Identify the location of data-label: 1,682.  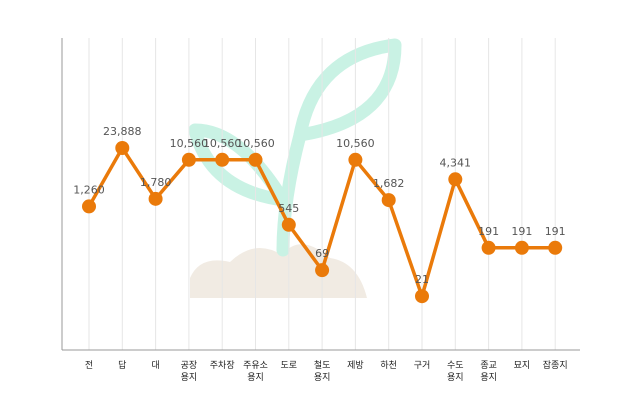
(389, 183).